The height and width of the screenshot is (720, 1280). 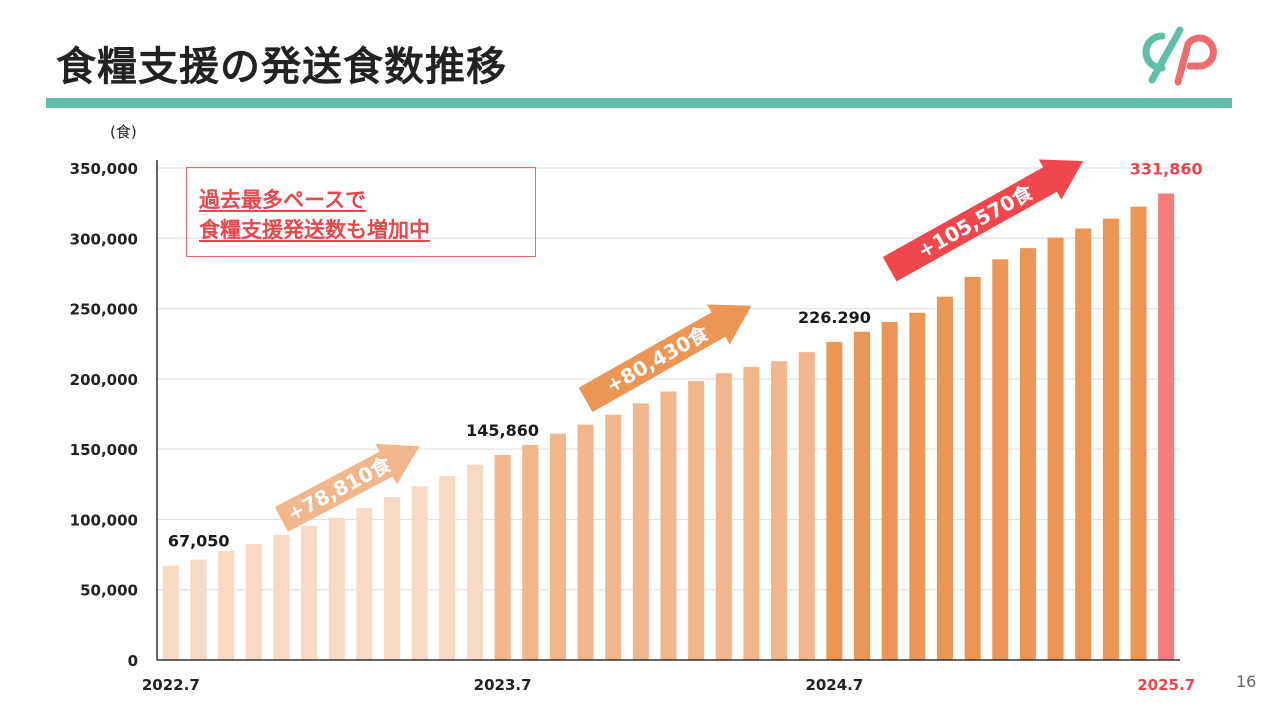 I want to click on cp-logo-icon, so click(x=1179, y=56).